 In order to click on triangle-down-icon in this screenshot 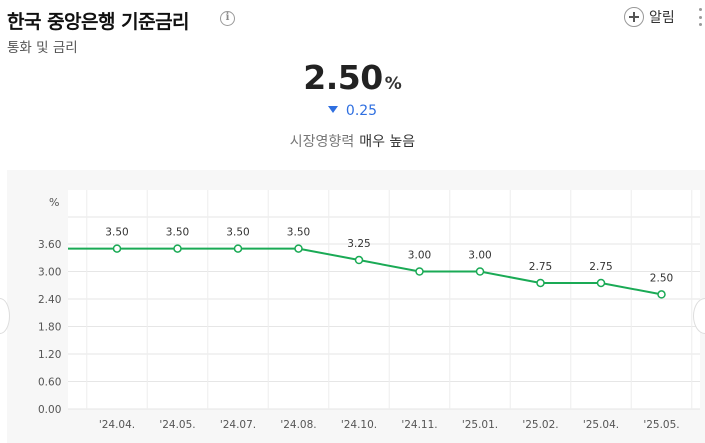, I will do `click(332, 109)`.